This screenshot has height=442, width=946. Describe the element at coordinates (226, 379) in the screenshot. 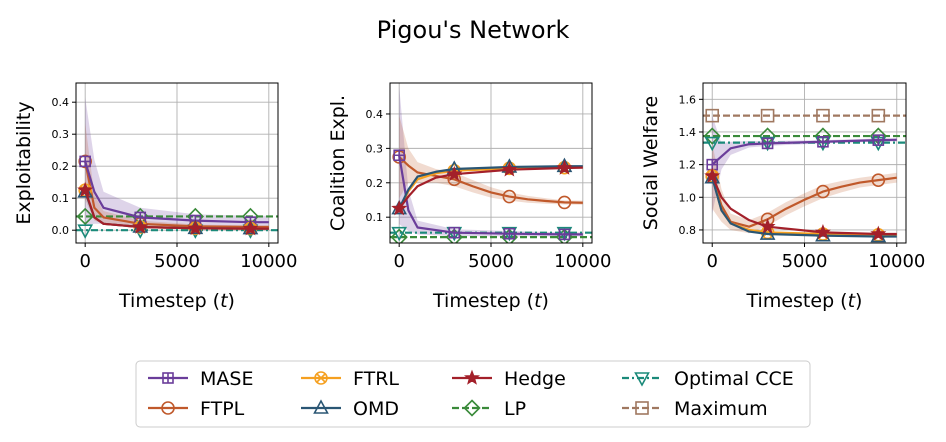

I see `legend-label: MASE` at that location.